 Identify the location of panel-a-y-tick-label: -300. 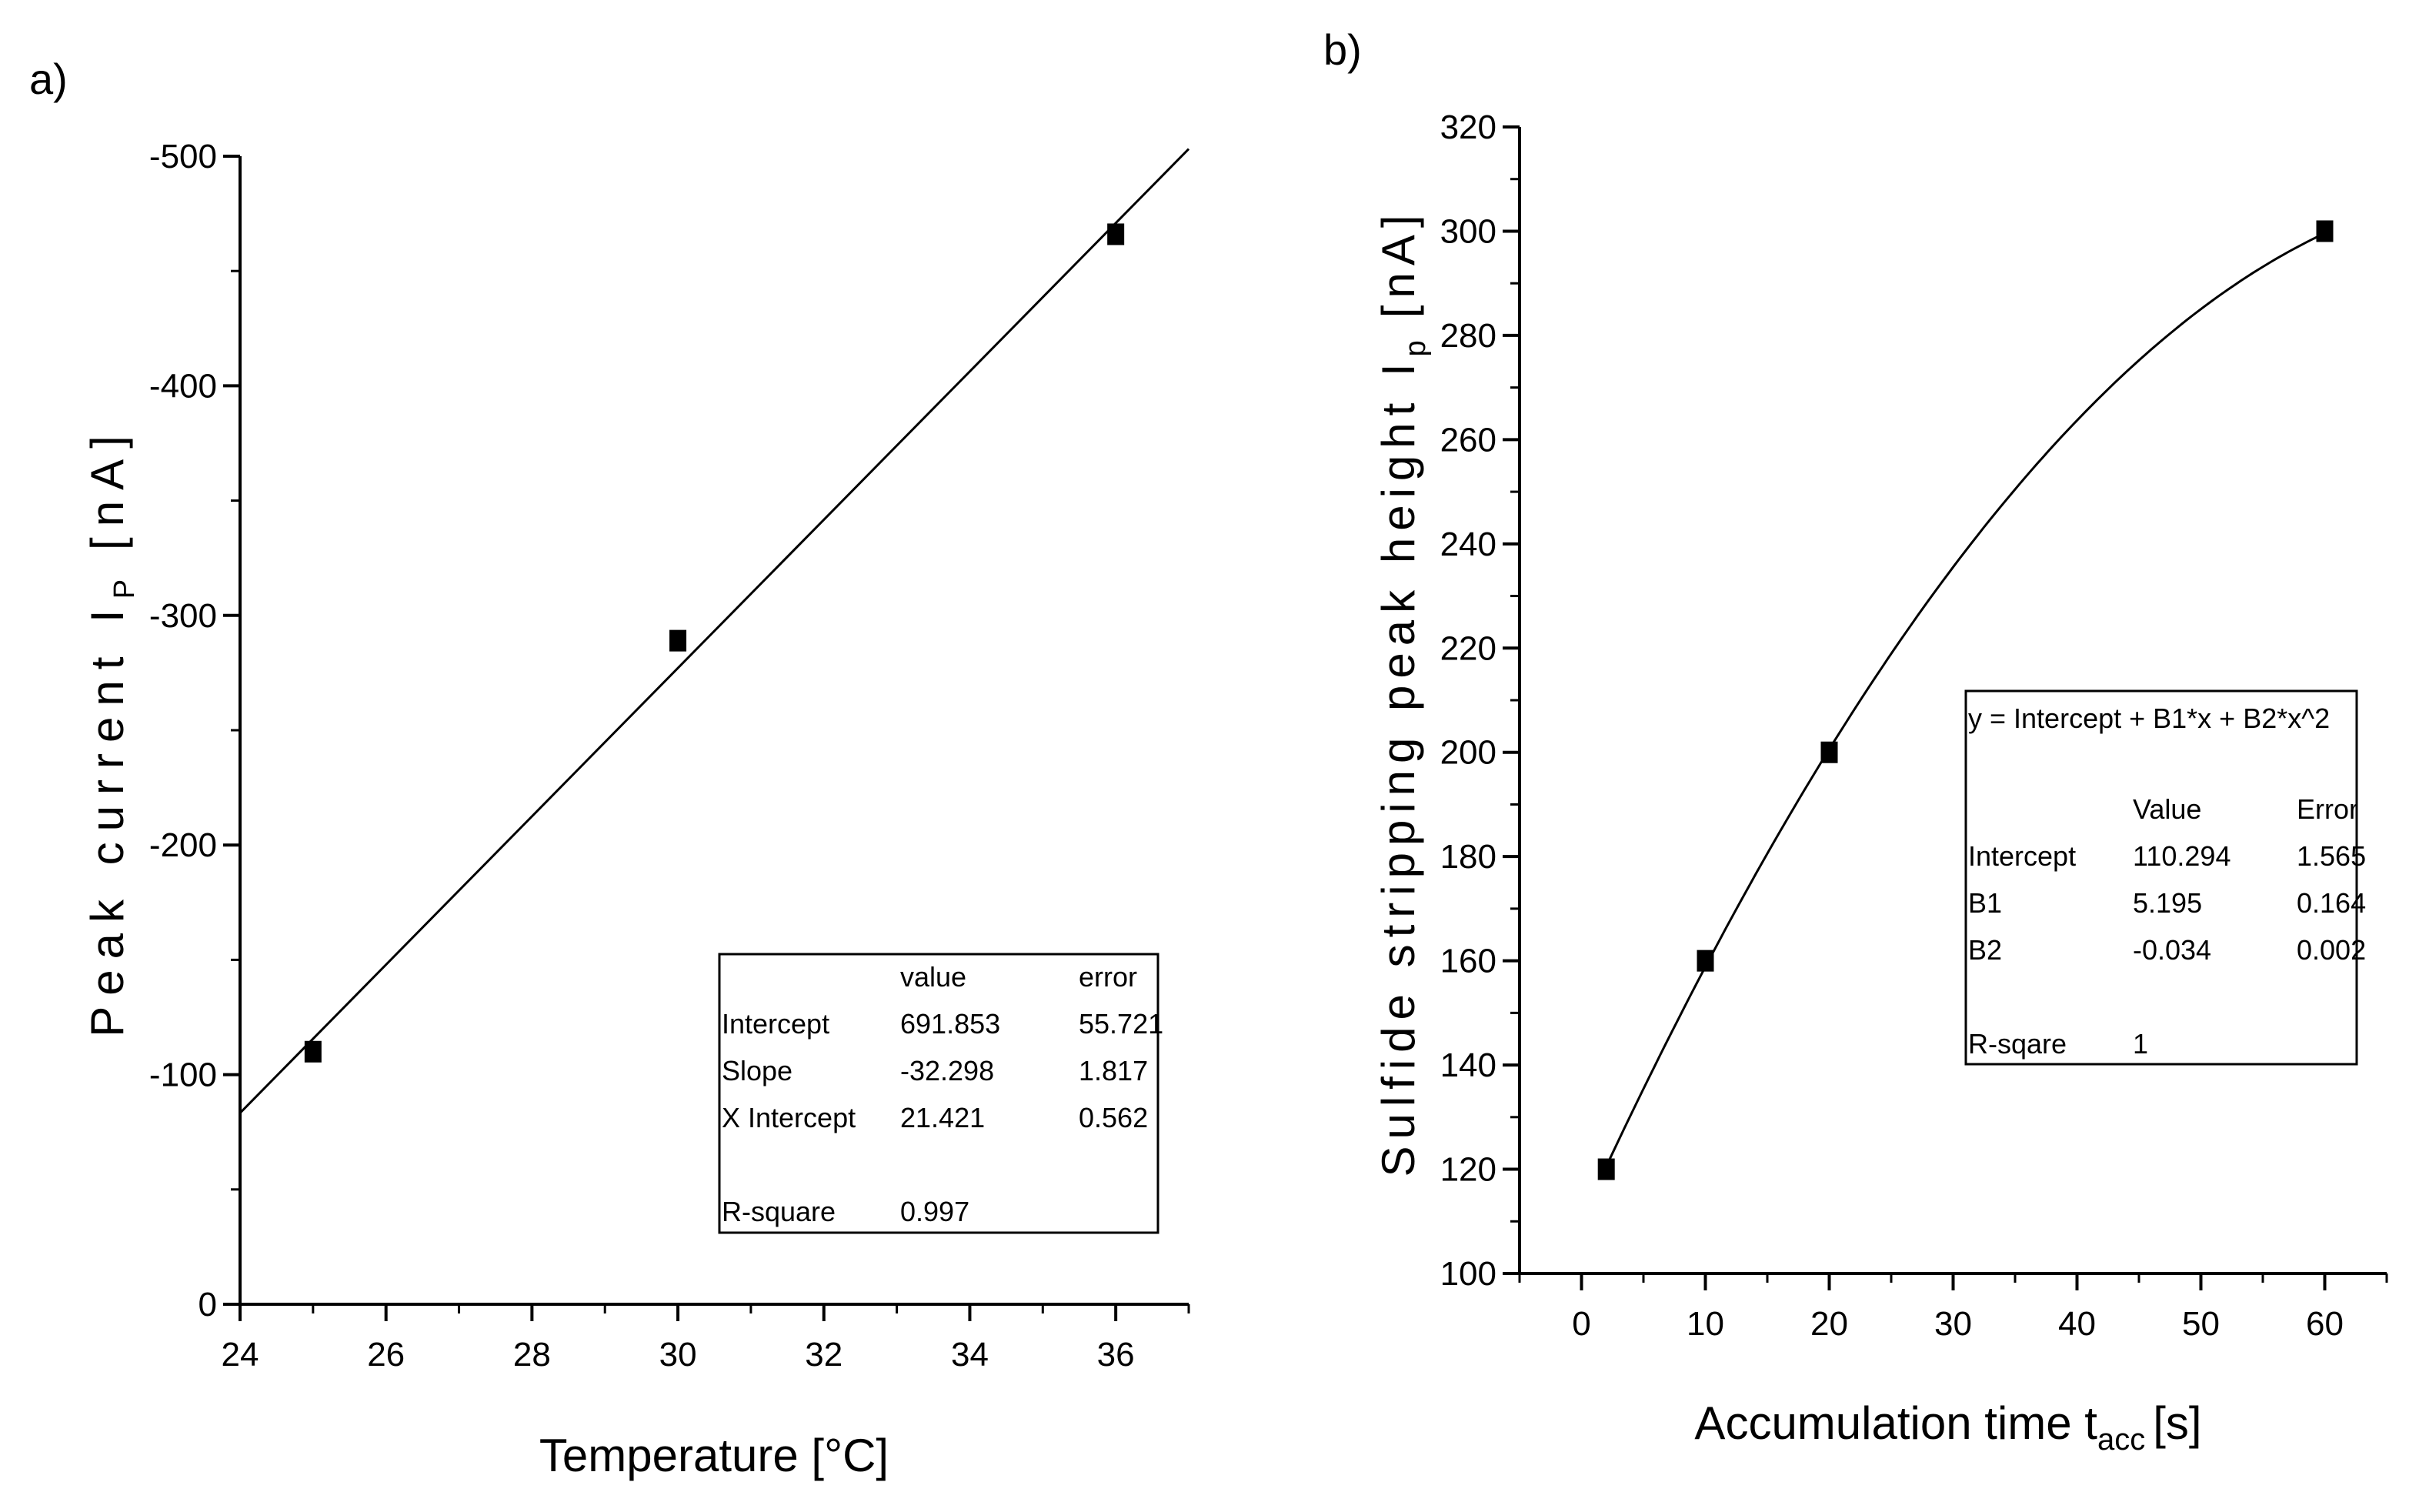
(183, 616).